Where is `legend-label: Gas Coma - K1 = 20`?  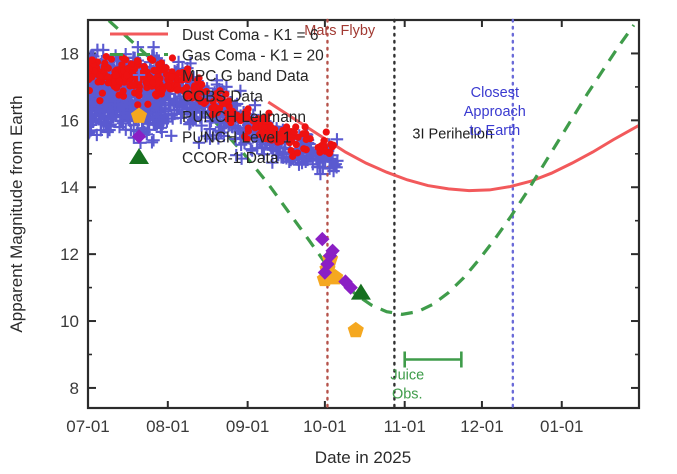 legend-label: Gas Coma - K1 = 20 is located at coordinates (253, 56).